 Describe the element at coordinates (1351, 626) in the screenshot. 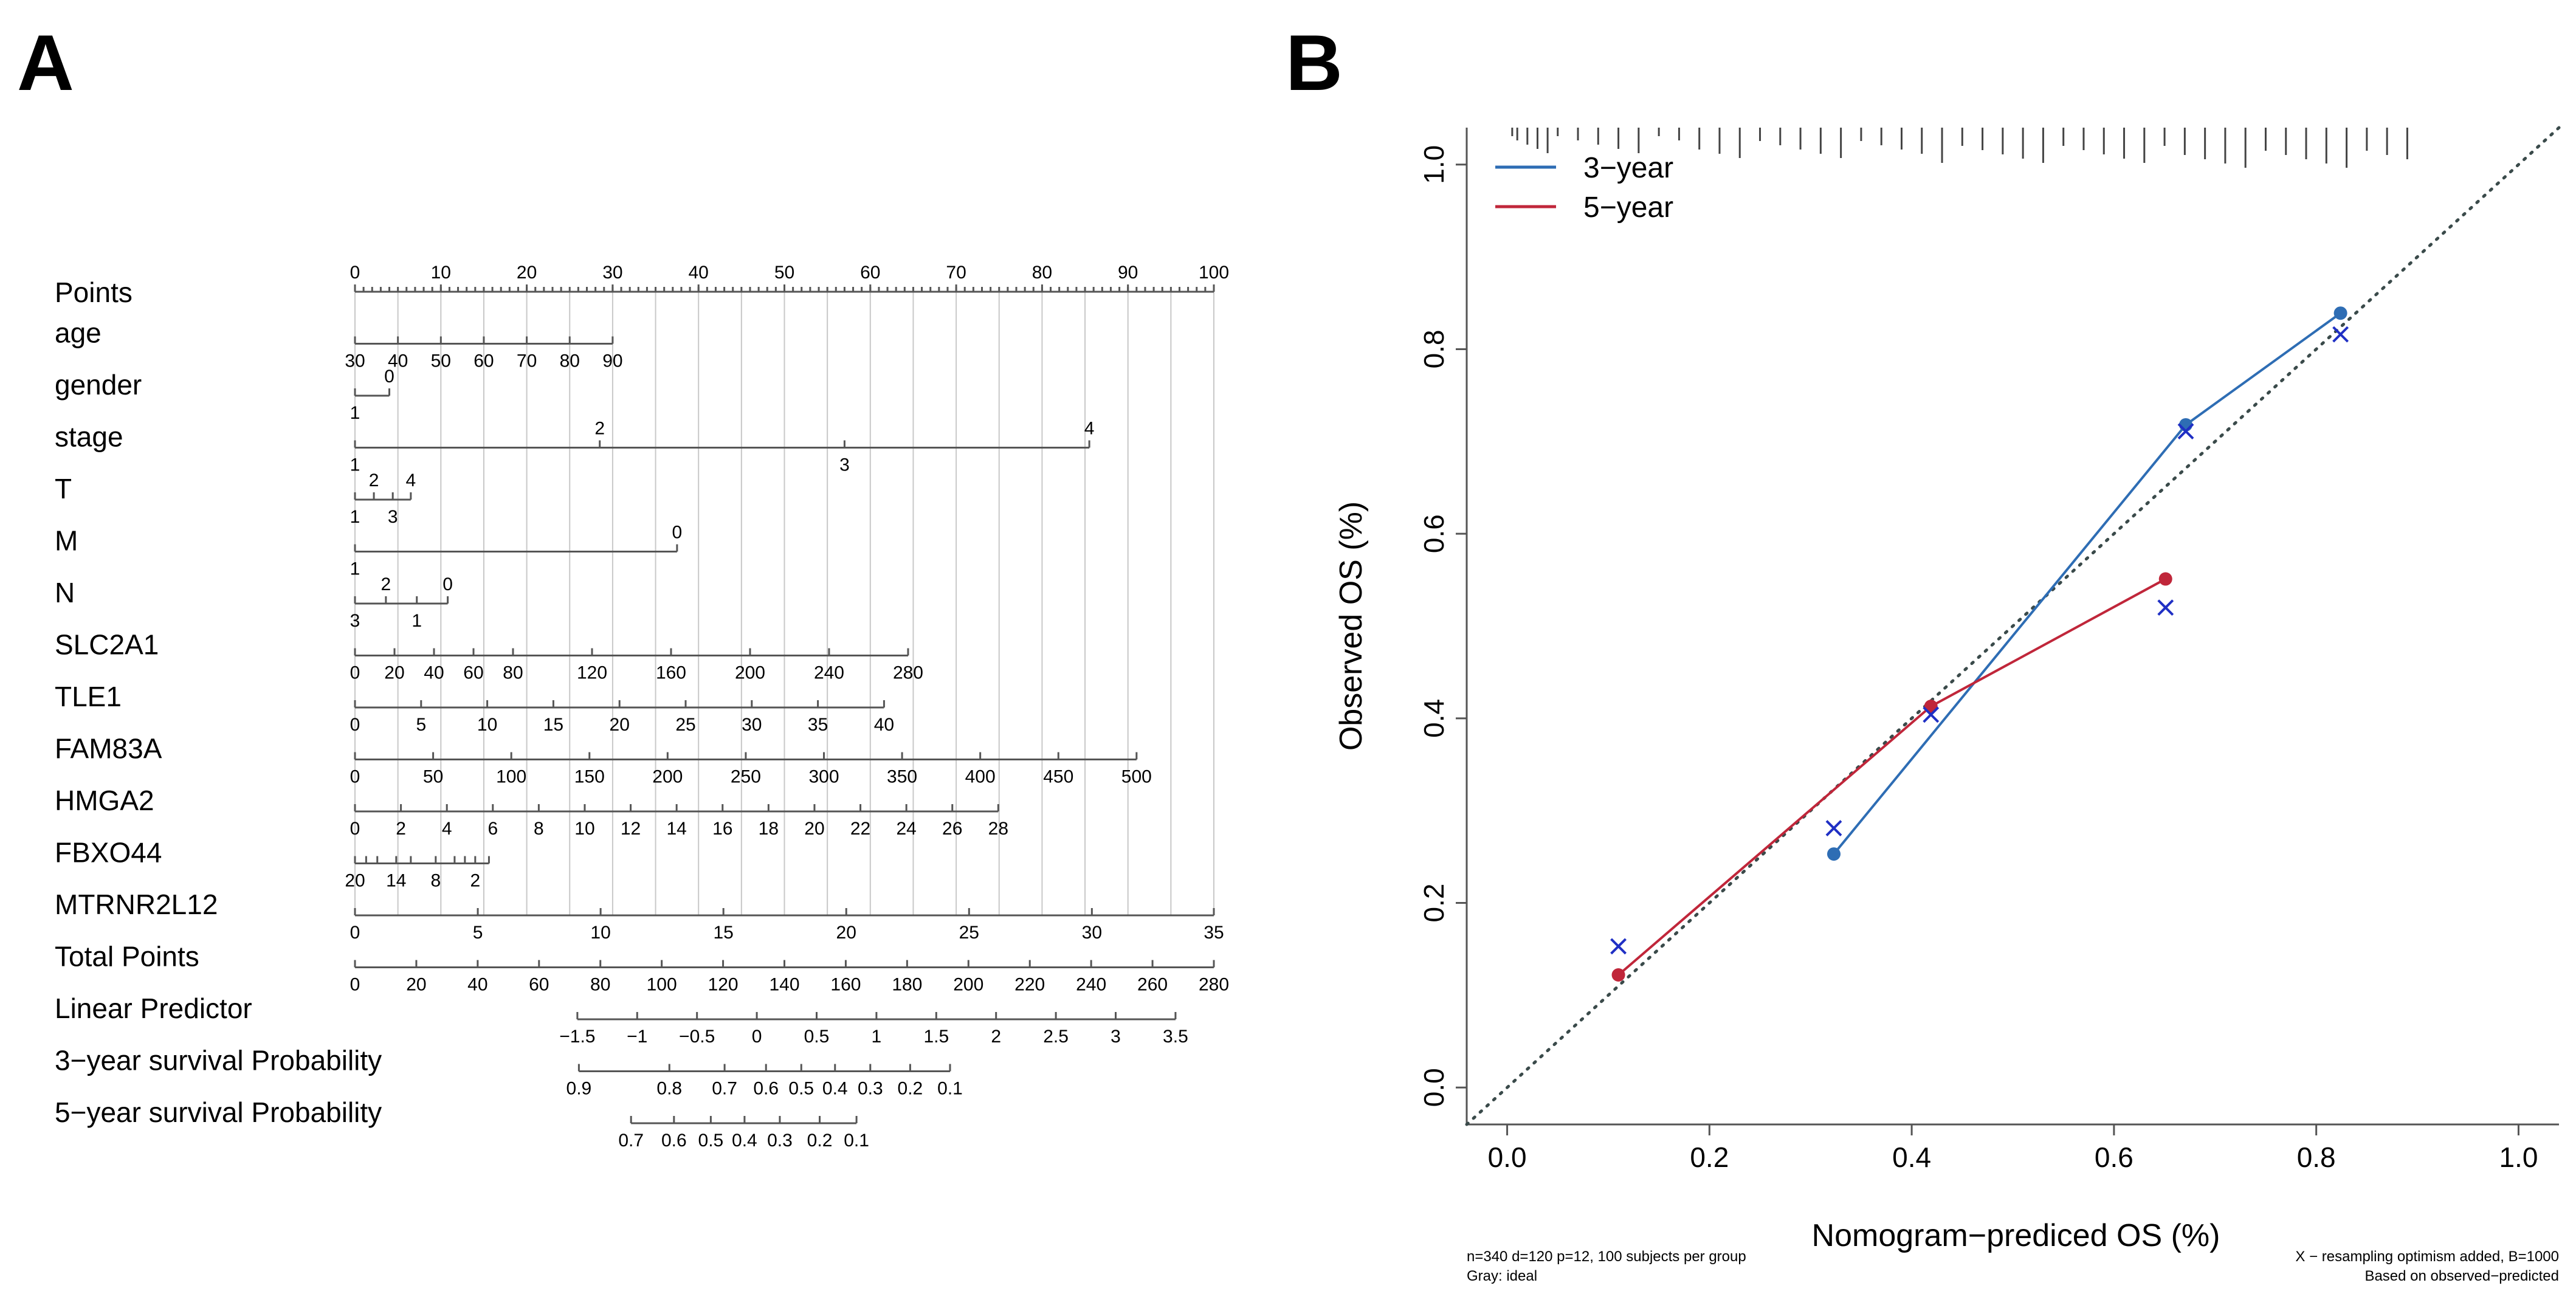

I see `y-axis-title: Observed OS (%)` at that location.